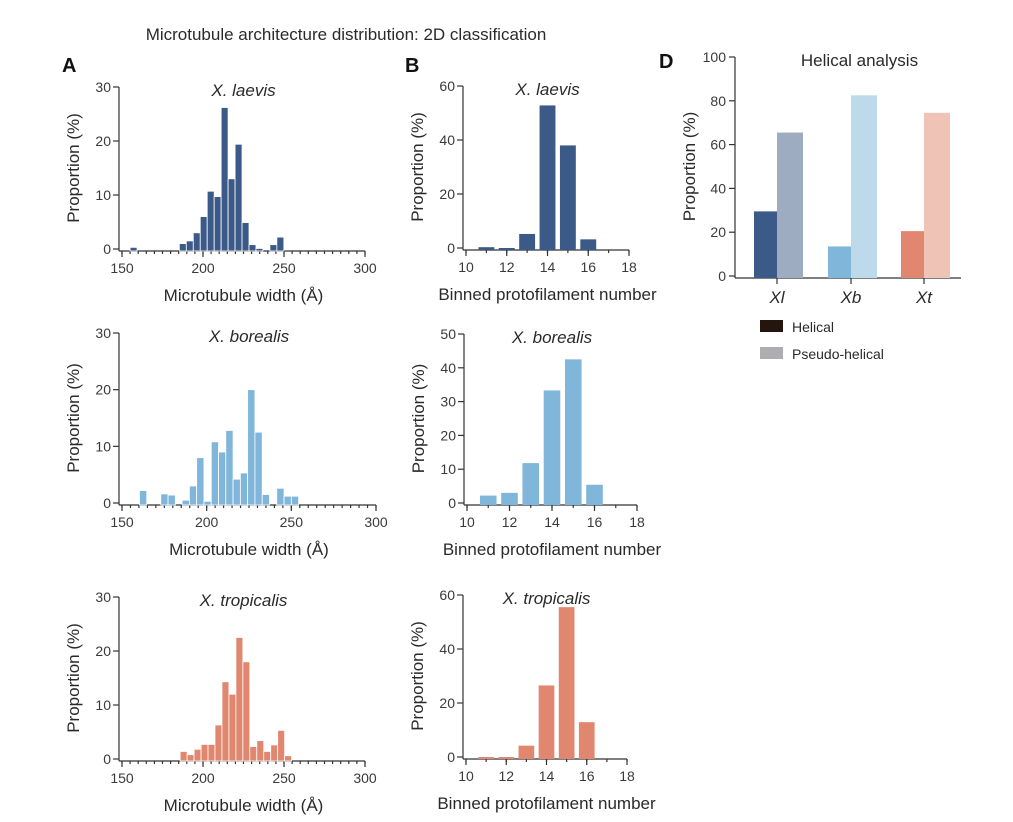 The width and height of the screenshot is (1013, 822). Describe the element at coordinates (546, 598) in the screenshot. I see `chart-subtitle: X. tropicalis` at that location.